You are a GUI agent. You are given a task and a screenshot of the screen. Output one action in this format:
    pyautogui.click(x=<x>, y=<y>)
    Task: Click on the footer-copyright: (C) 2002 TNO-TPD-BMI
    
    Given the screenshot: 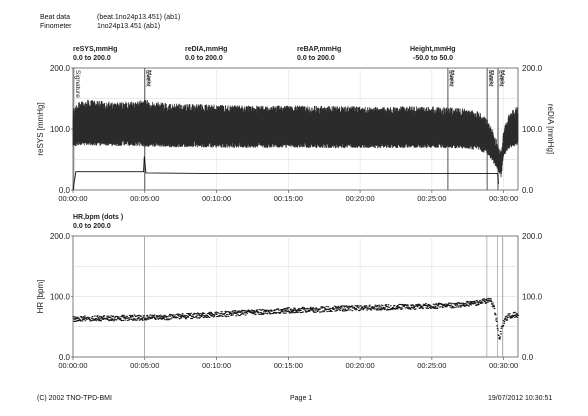 What is the action you would take?
    pyautogui.click(x=74, y=398)
    